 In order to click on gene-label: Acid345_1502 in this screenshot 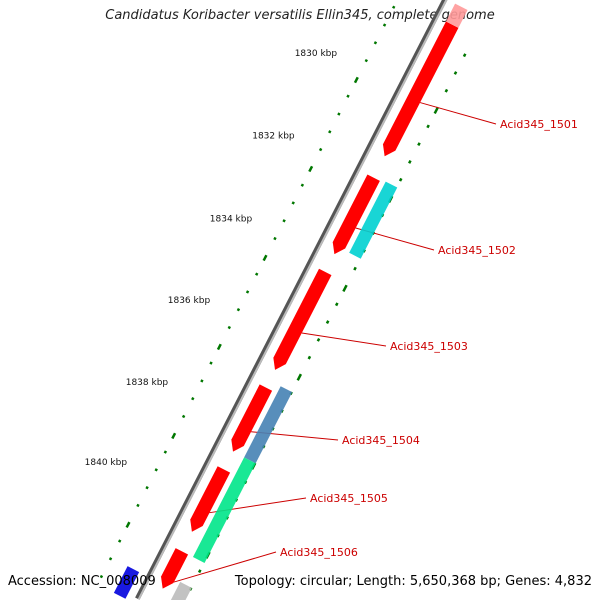, I will do `click(477, 250)`.